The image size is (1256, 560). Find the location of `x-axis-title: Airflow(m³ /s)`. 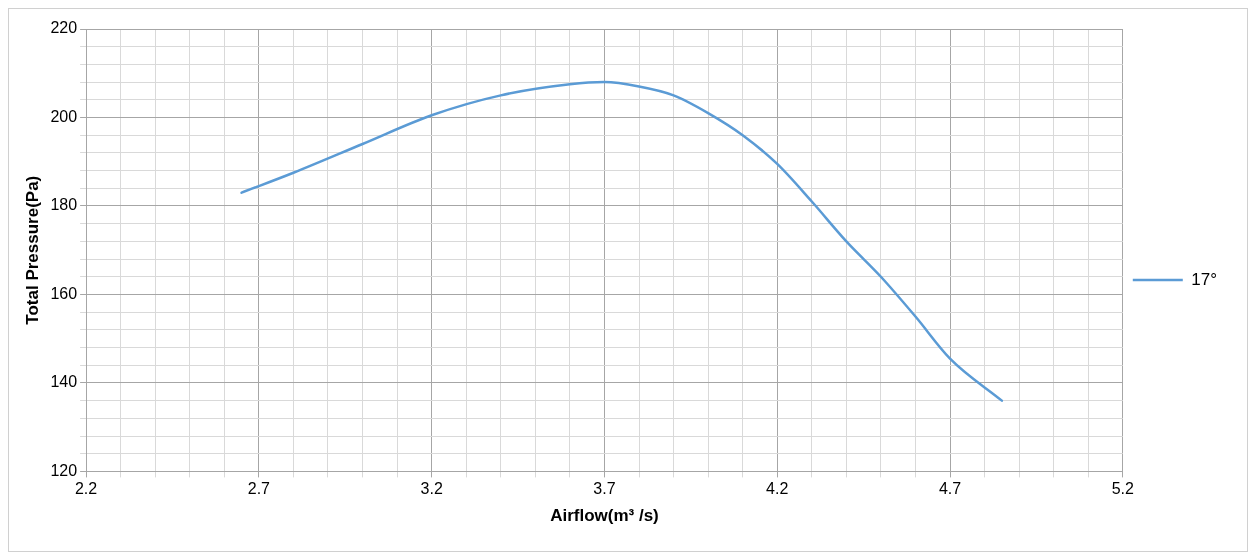

x-axis-title: Airflow(m³ /s) is located at coordinates (604, 516).